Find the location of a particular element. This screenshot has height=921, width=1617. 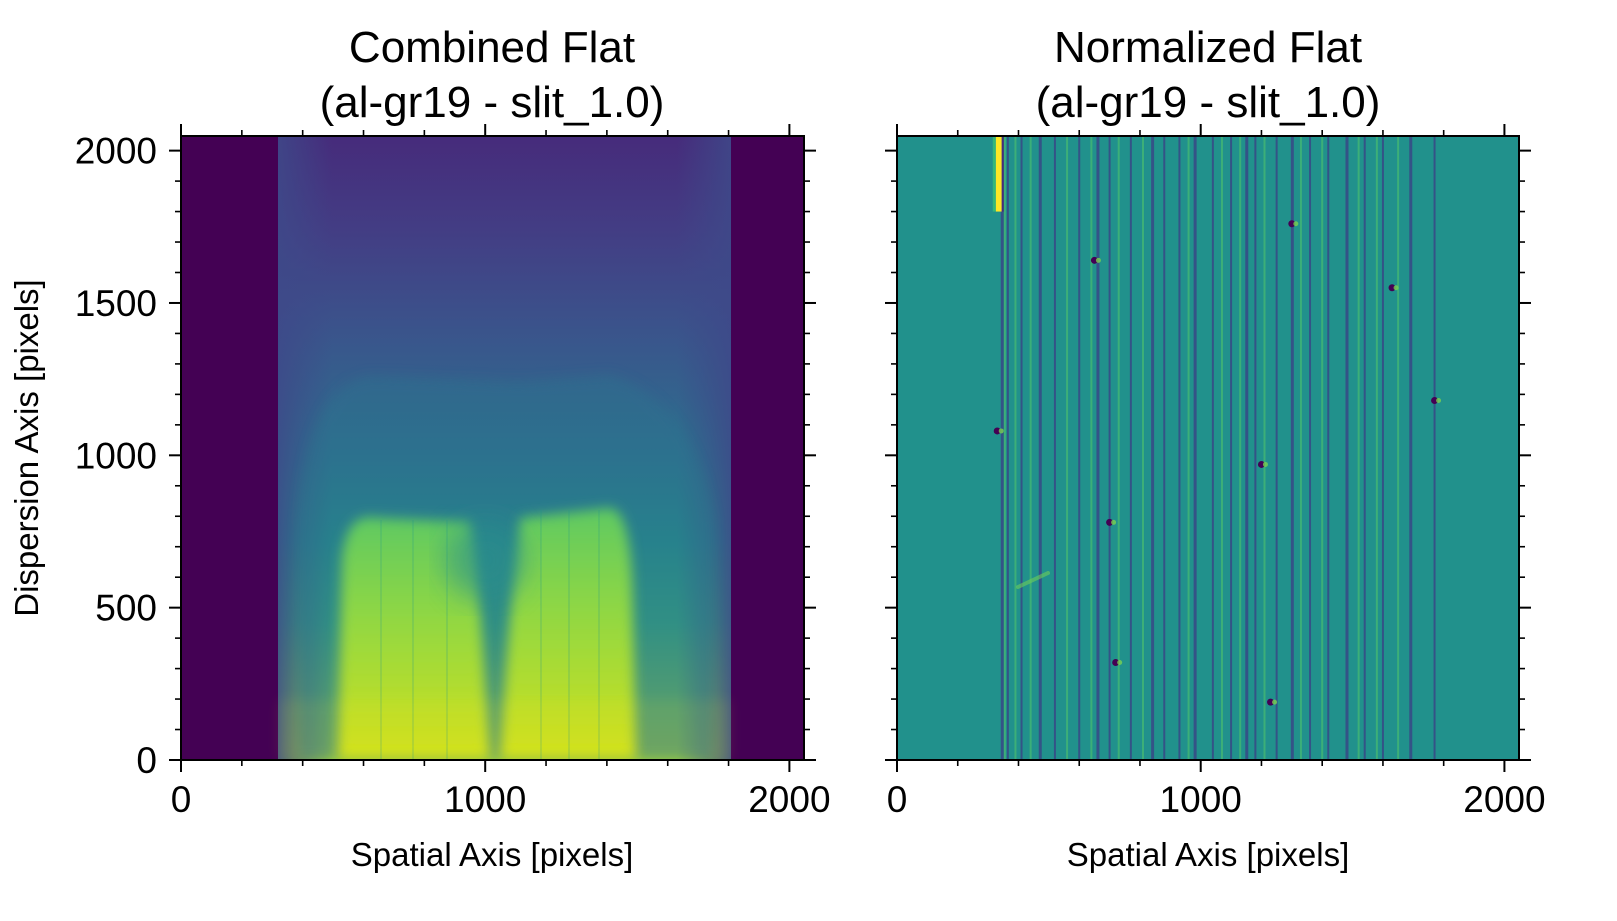

bright-streak is located at coordinates (998, 174).